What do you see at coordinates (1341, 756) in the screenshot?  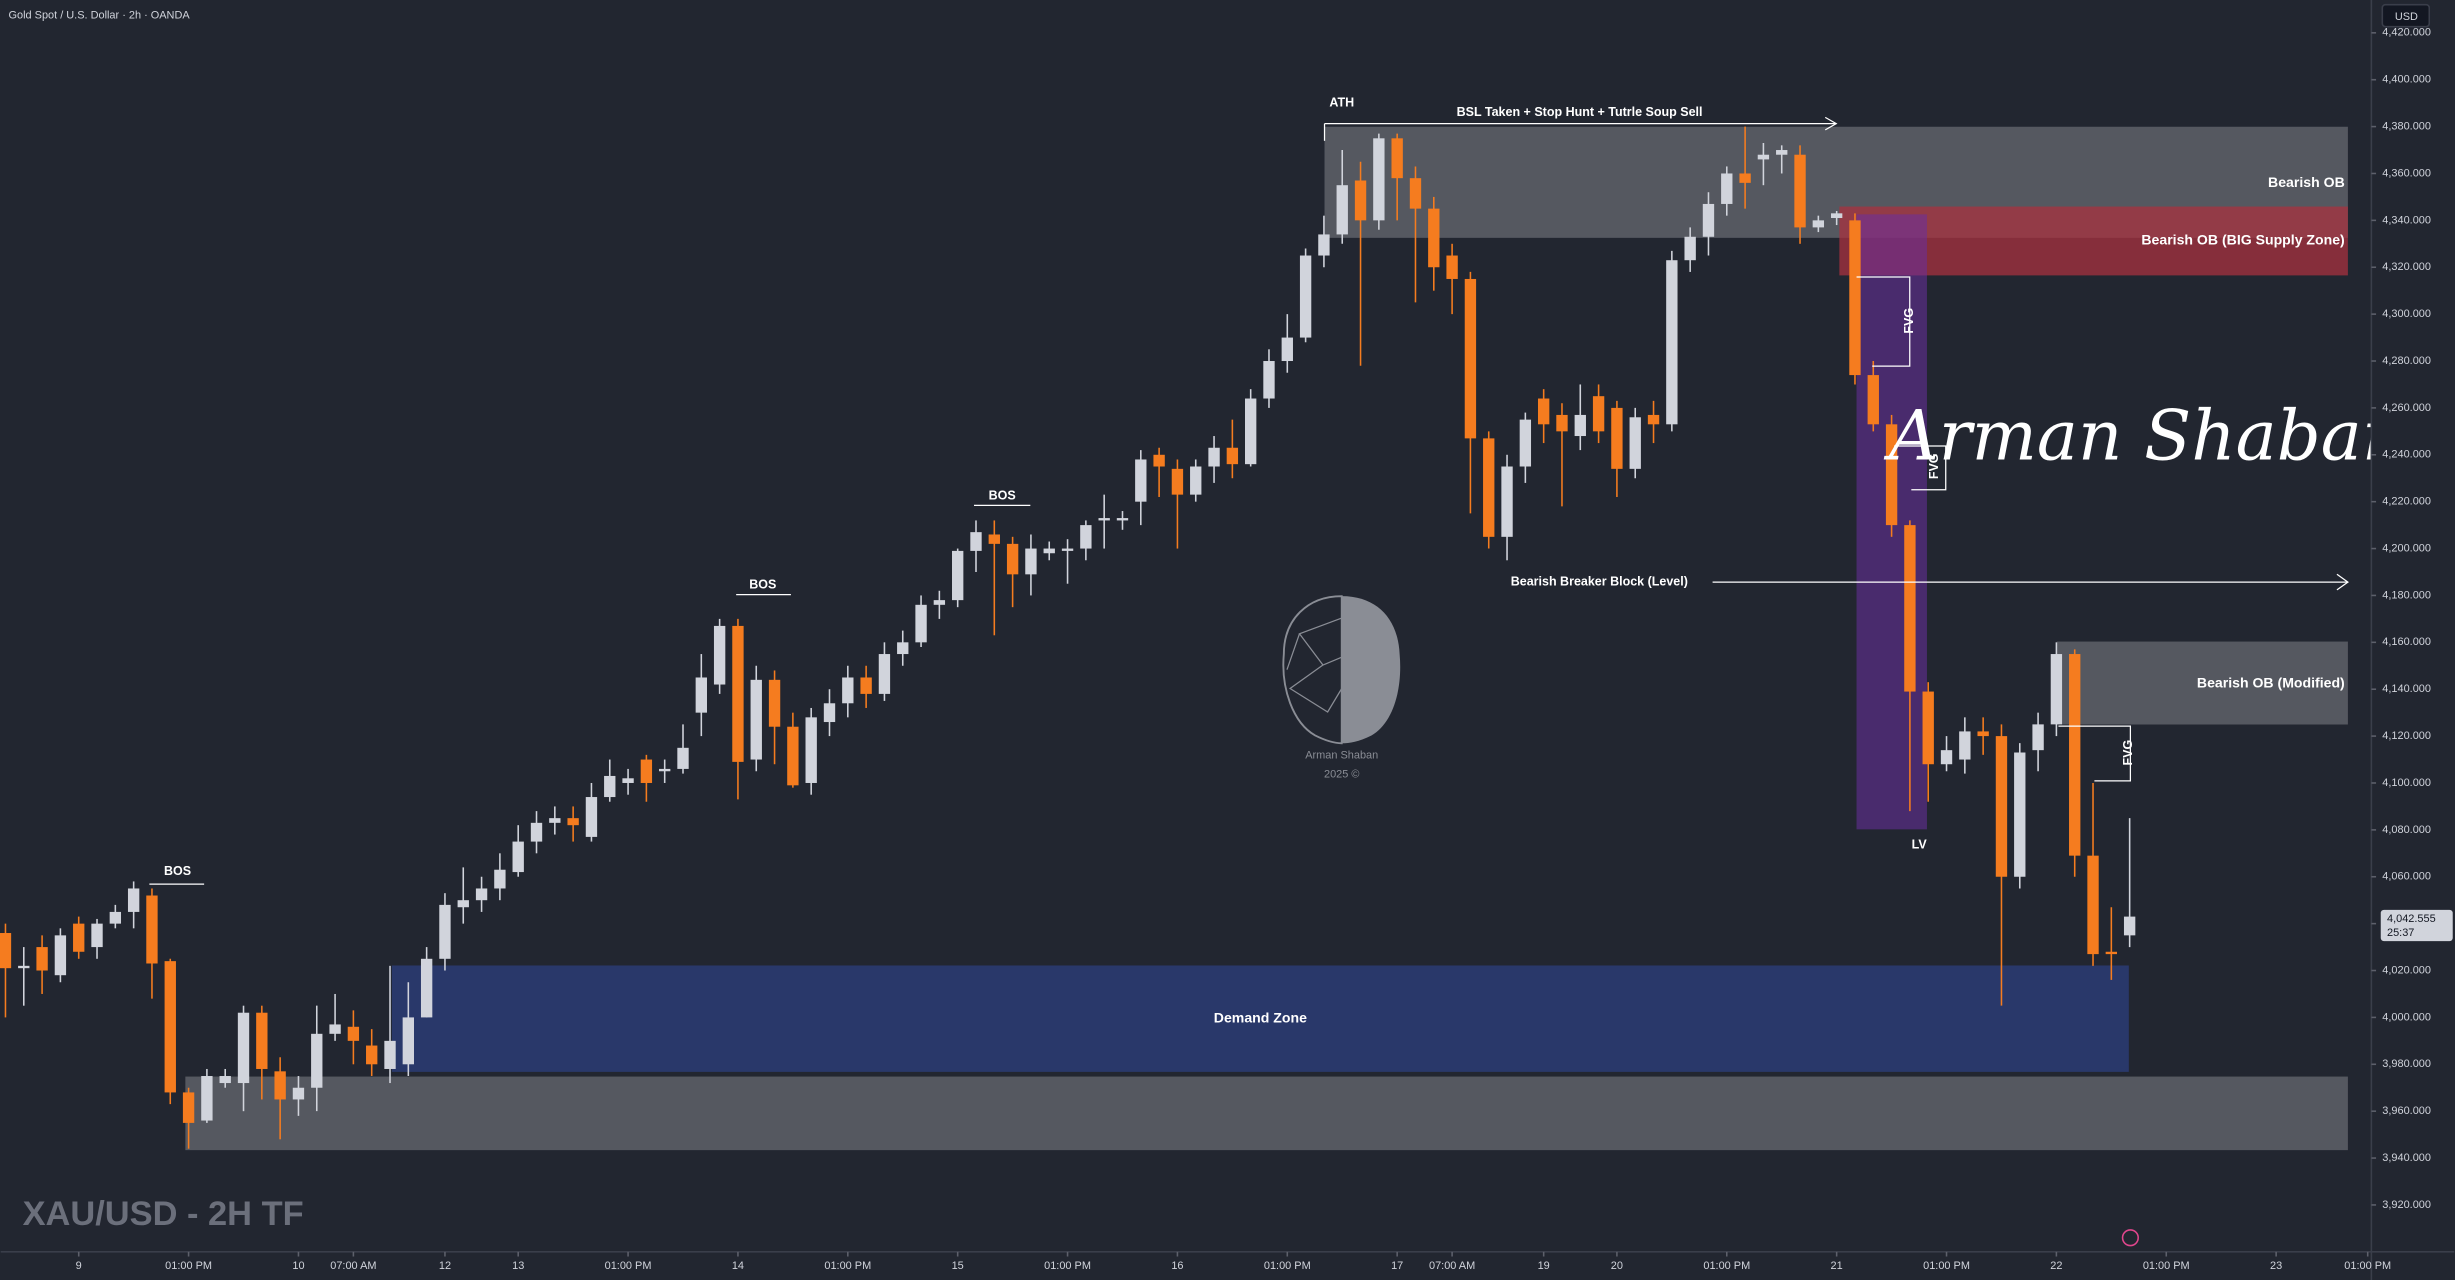 I see `logo-name: Arman Shaban` at bounding box center [1341, 756].